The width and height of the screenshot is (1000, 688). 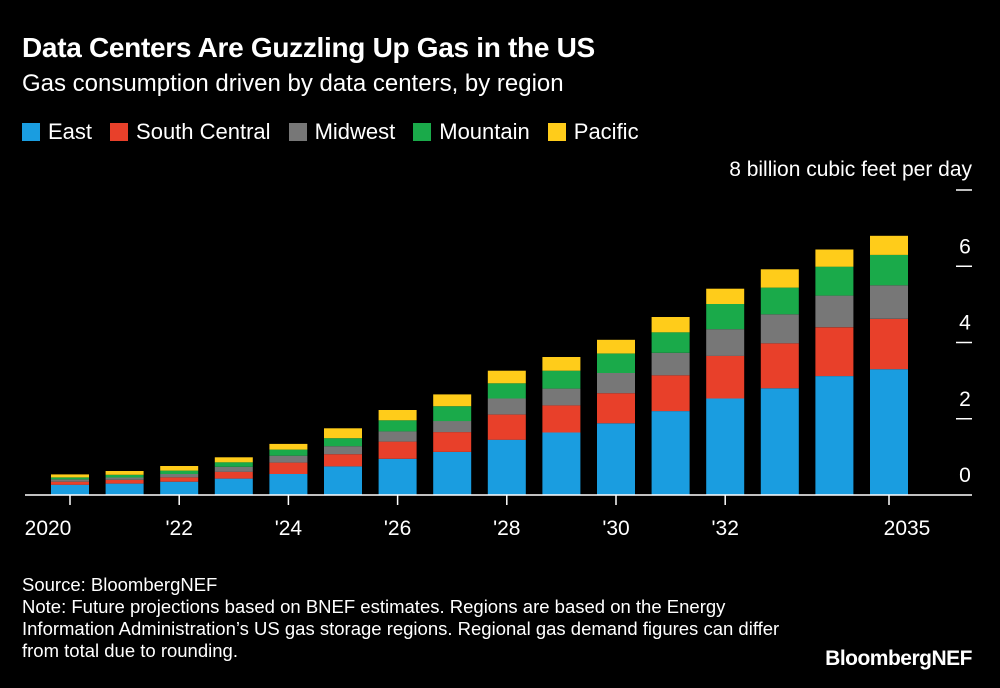 What do you see at coordinates (119, 132) in the screenshot?
I see `legend-swatch-south-central` at bounding box center [119, 132].